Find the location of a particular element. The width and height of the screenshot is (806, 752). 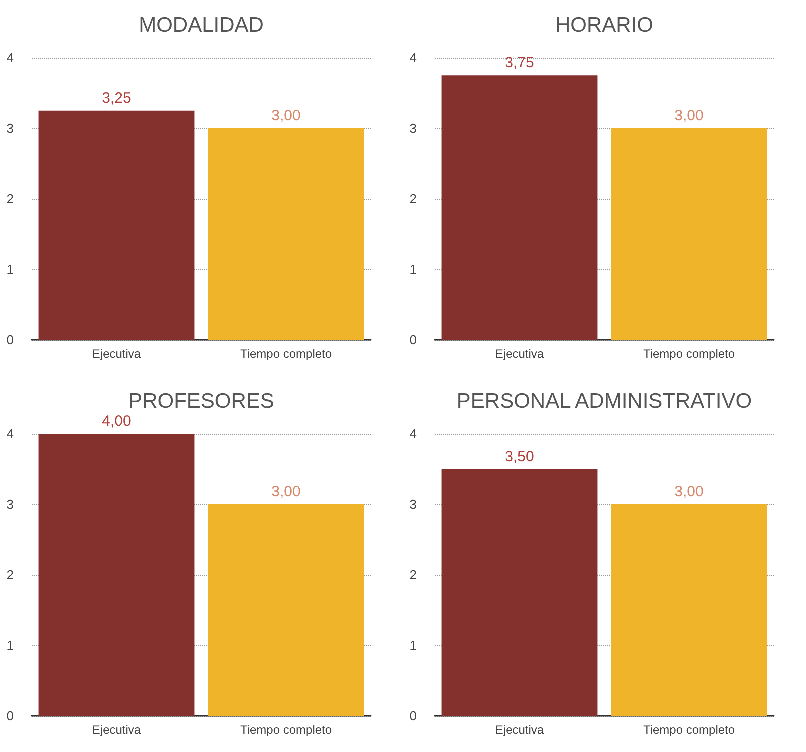

data-label: 4,00 is located at coordinates (117, 421).